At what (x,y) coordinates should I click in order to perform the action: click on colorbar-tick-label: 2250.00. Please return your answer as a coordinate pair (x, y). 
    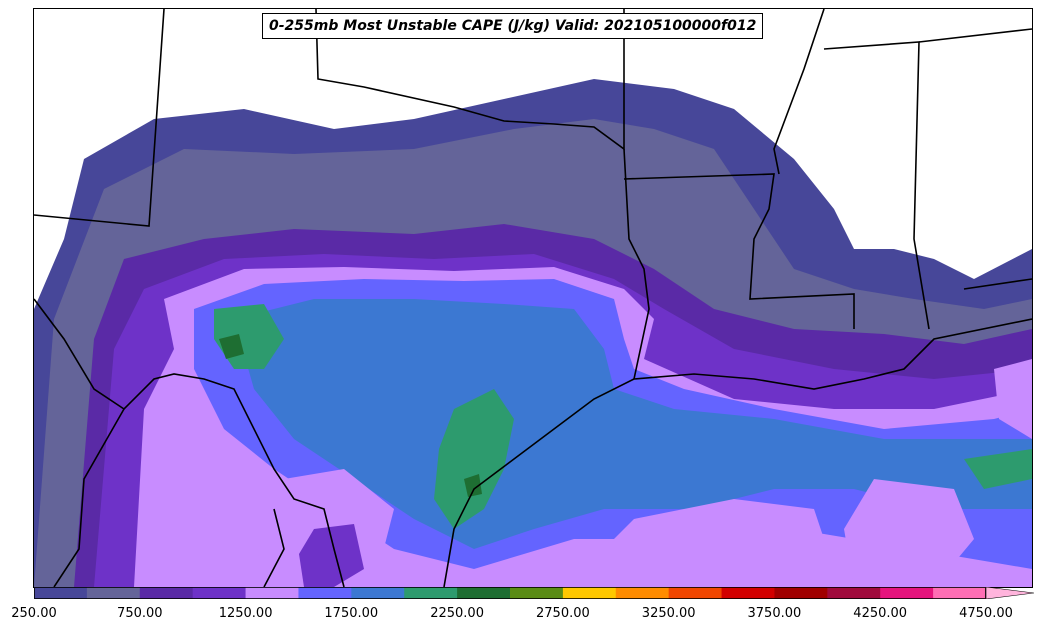
    Looking at the image, I should click on (457, 613).